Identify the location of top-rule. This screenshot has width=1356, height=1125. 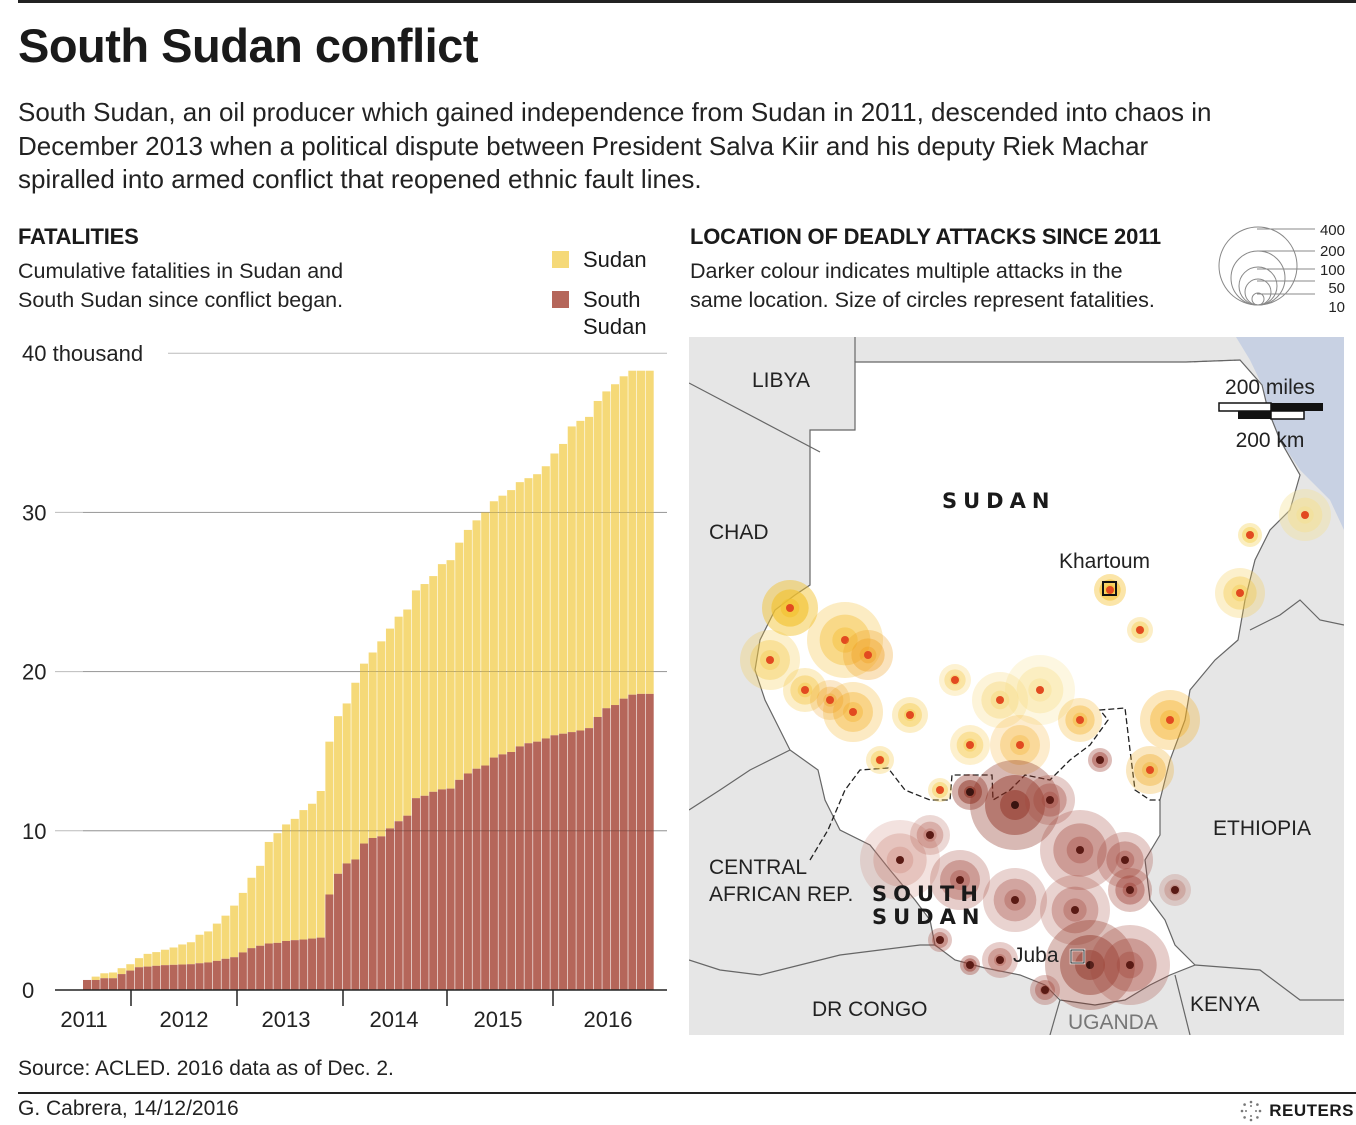
(687, 1).